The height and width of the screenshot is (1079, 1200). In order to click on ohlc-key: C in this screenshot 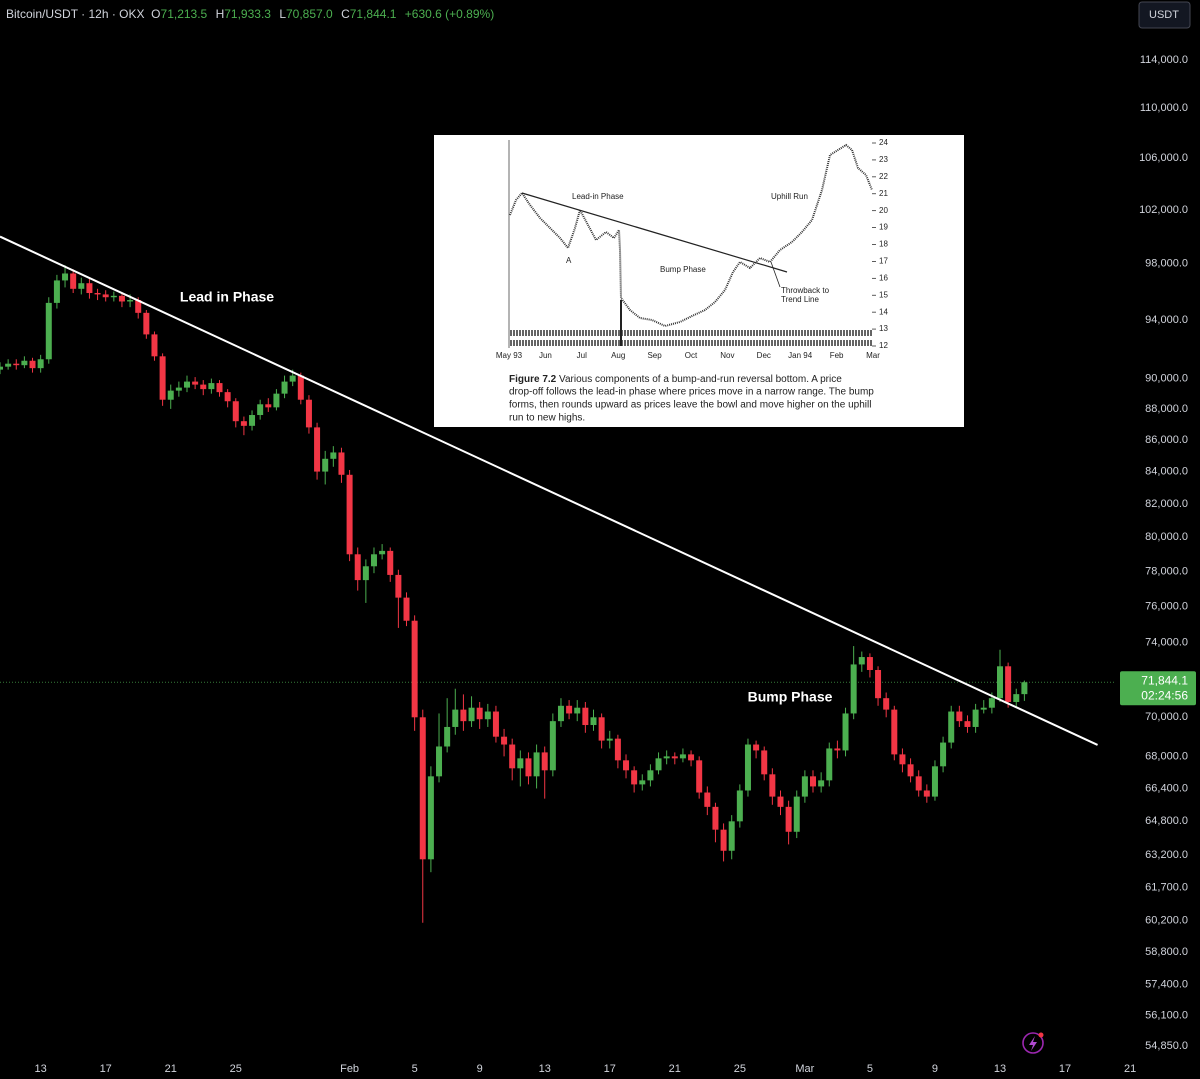, I will do `click(345, 14)`.